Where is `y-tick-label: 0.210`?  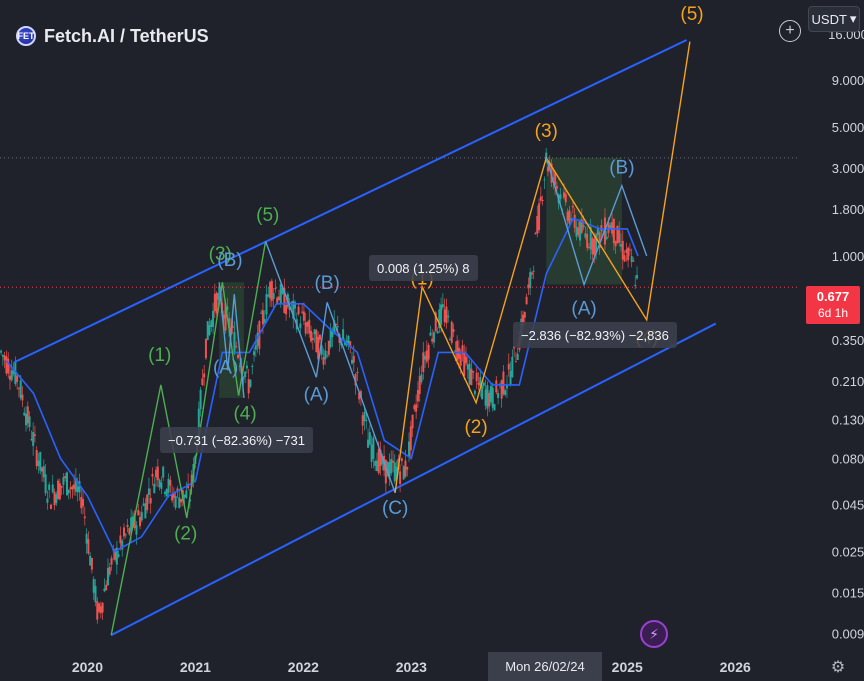
y-tick-label: 0.210 is located at coordinates (848, 381).